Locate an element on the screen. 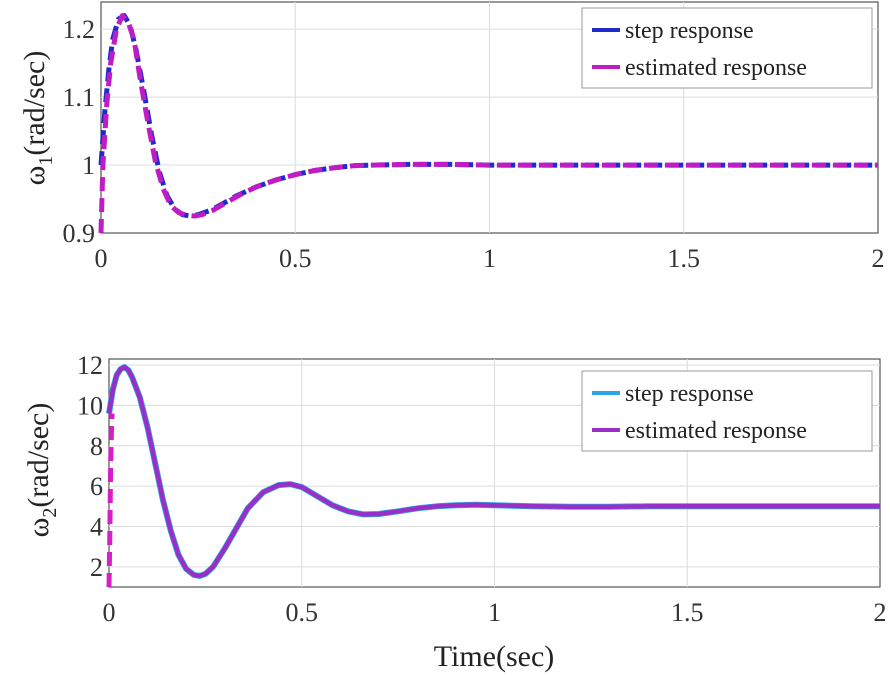 This screenshot has width=890, height=676. plot-omega2-ylabel: ω2(rad/sec) is located at coordinates (41, 470).